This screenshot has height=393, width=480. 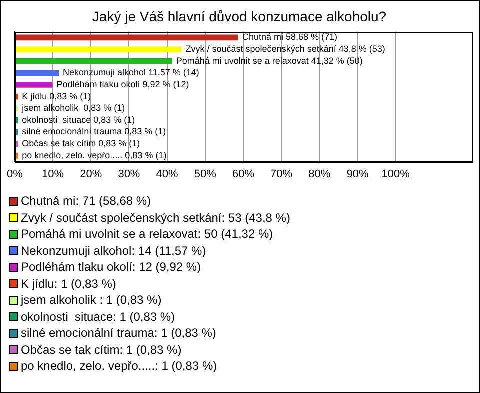 What do you see at coordinates (94, 155) in the screenshot?
I see `data-label: po knedlo, zelo. vepřo..... 0,83 % (1)` at bounding box center [94, 155].